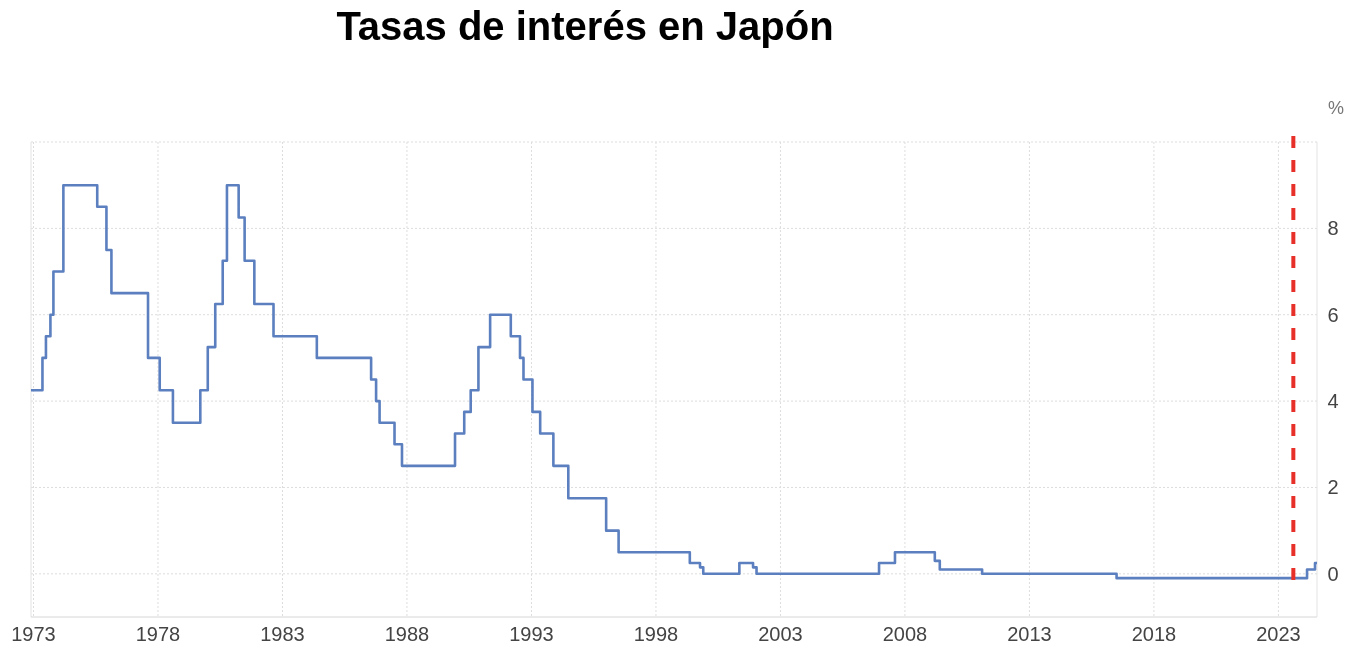 The height and width of the screenshot is (654, 1352). I want to click on x-tick-label: 2018, so click(1154, 634).